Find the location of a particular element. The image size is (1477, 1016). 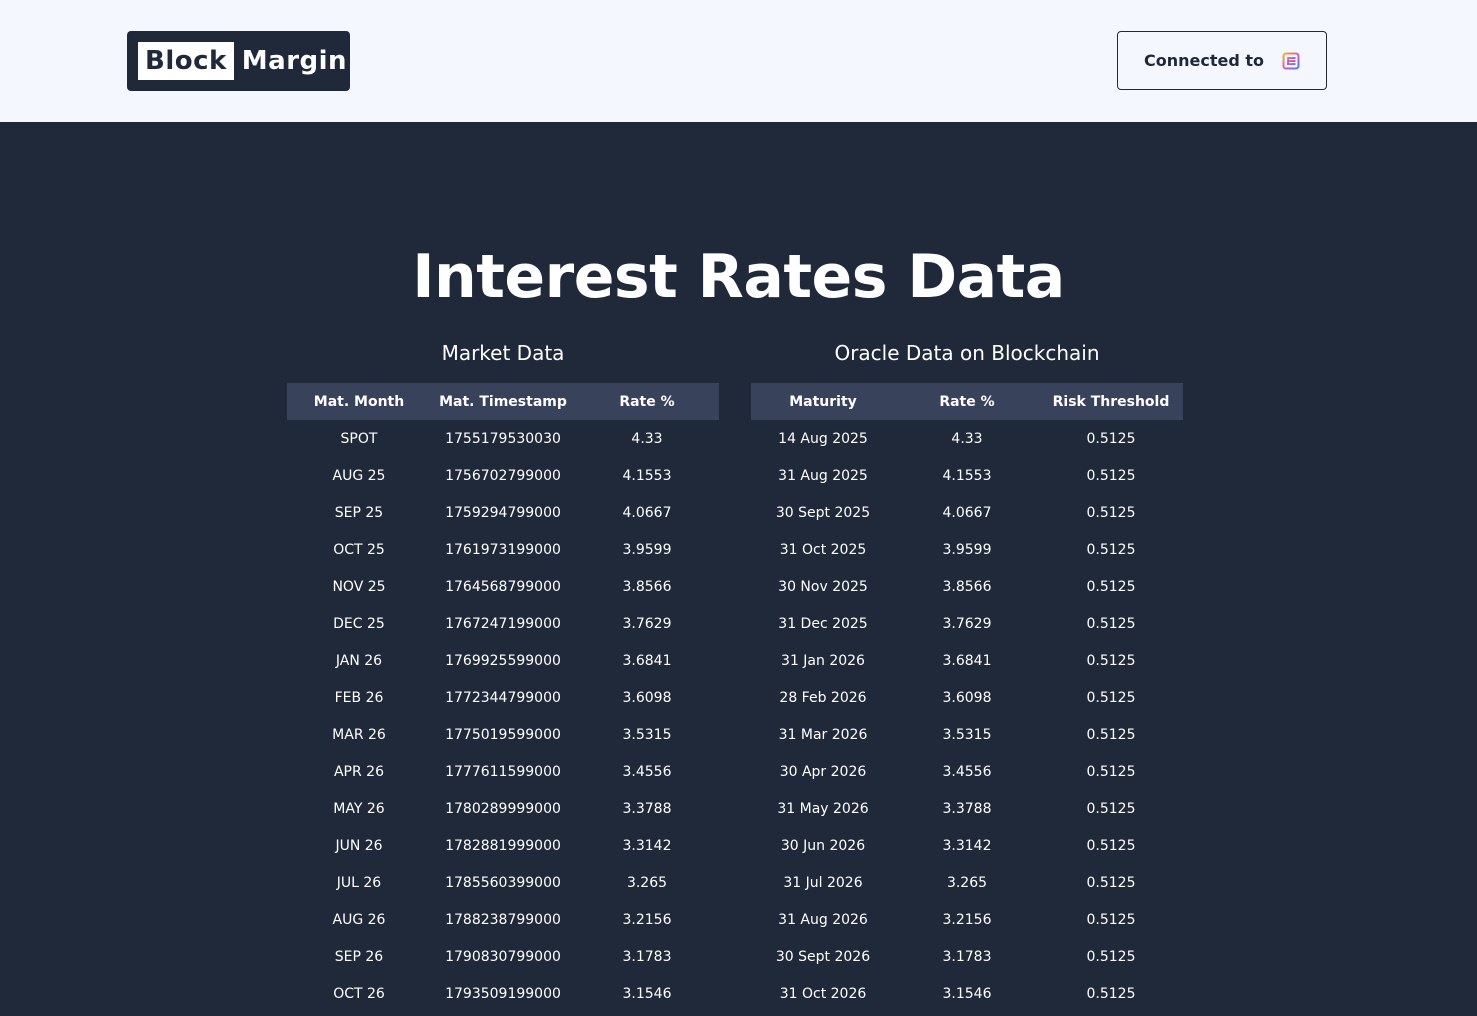

oracle-cell: 3.5315 is located at coordinates (967, 734).